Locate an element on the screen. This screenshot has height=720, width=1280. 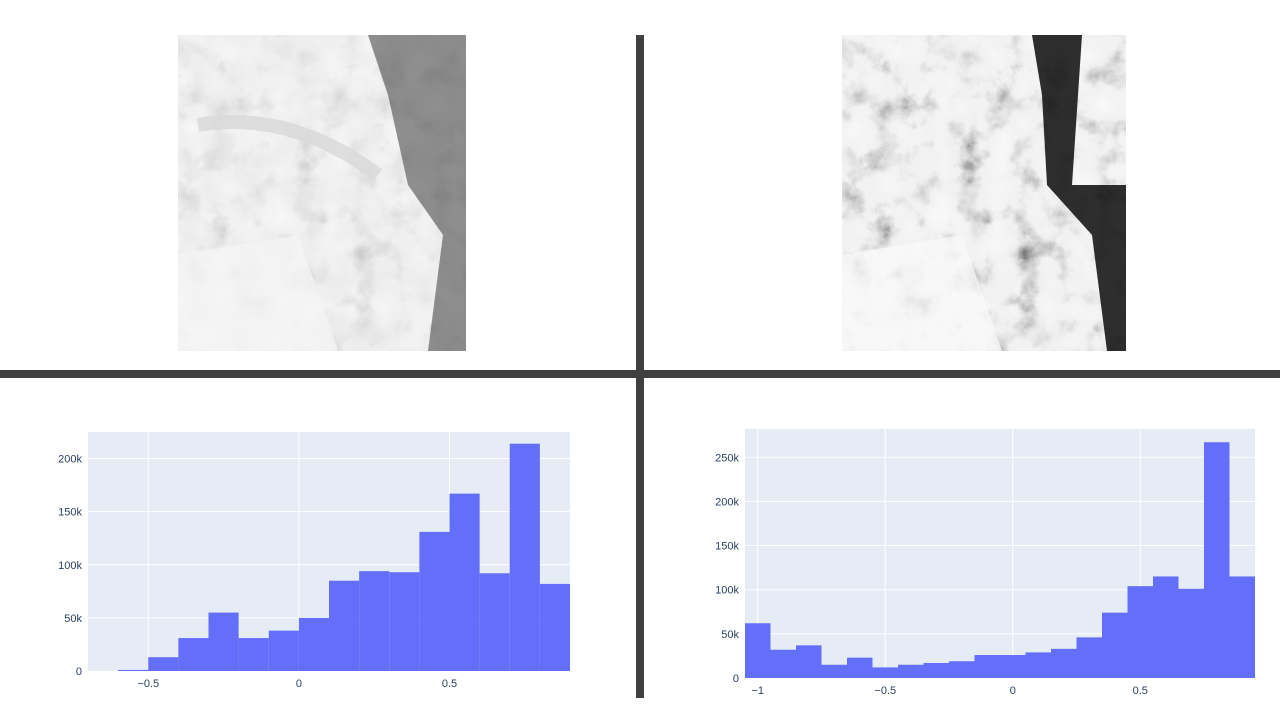
right-histogram-x-tick-label: 0 is located at coordinates (1013, 691).